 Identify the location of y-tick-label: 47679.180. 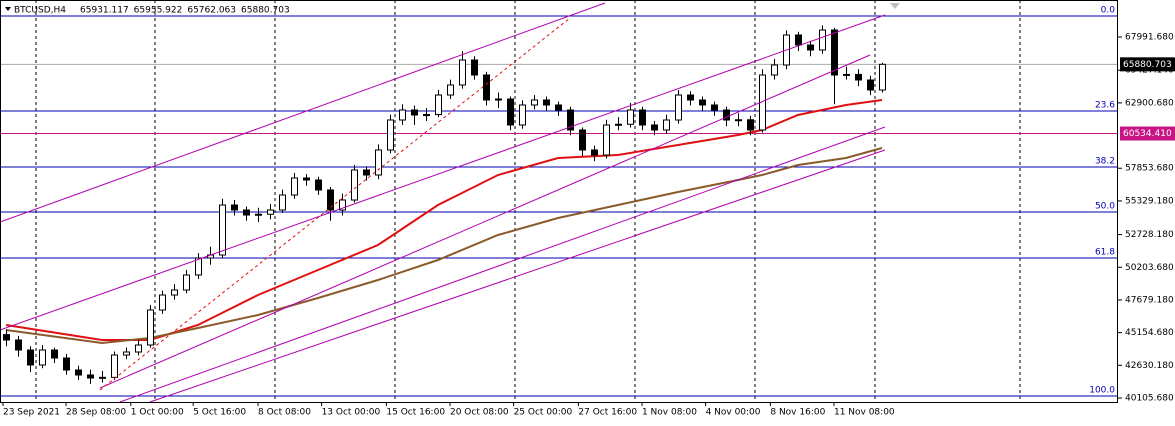
(1149, 300).